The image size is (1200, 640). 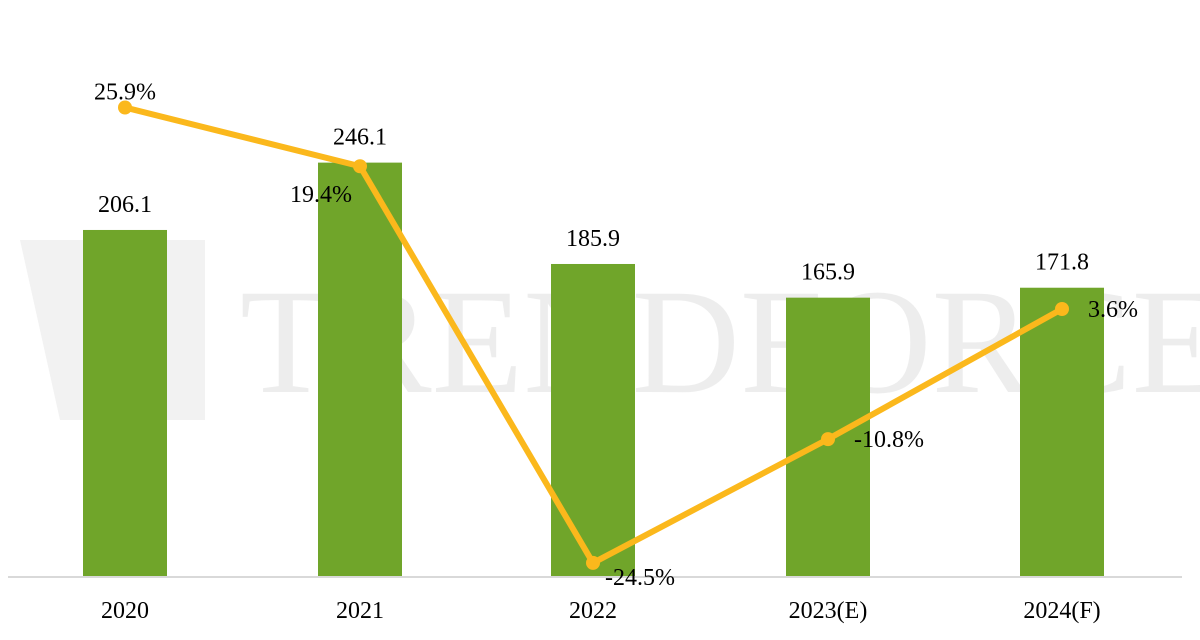 What do you see at coordinates (593, 611) in the screenshot?
I see `x-tick-label: 2022` at bounding box center [593, 611].